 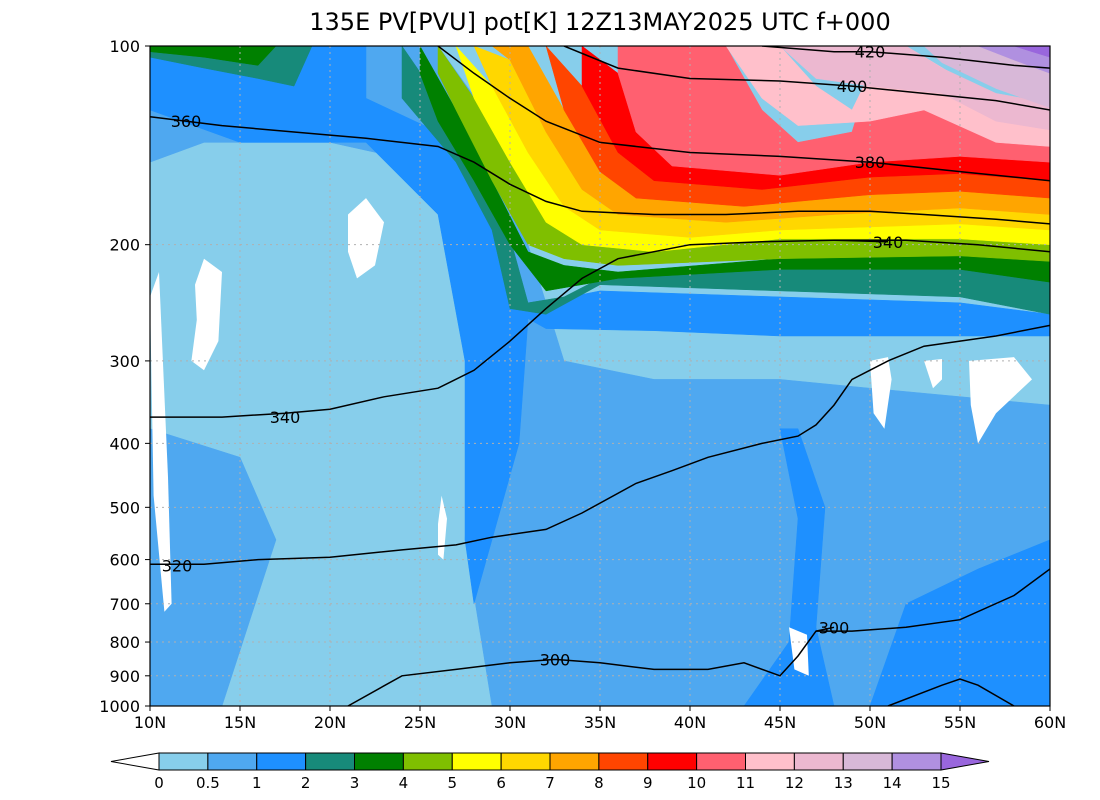 I want to click on x-tick-label: 15N, so click(x=240, y=722).